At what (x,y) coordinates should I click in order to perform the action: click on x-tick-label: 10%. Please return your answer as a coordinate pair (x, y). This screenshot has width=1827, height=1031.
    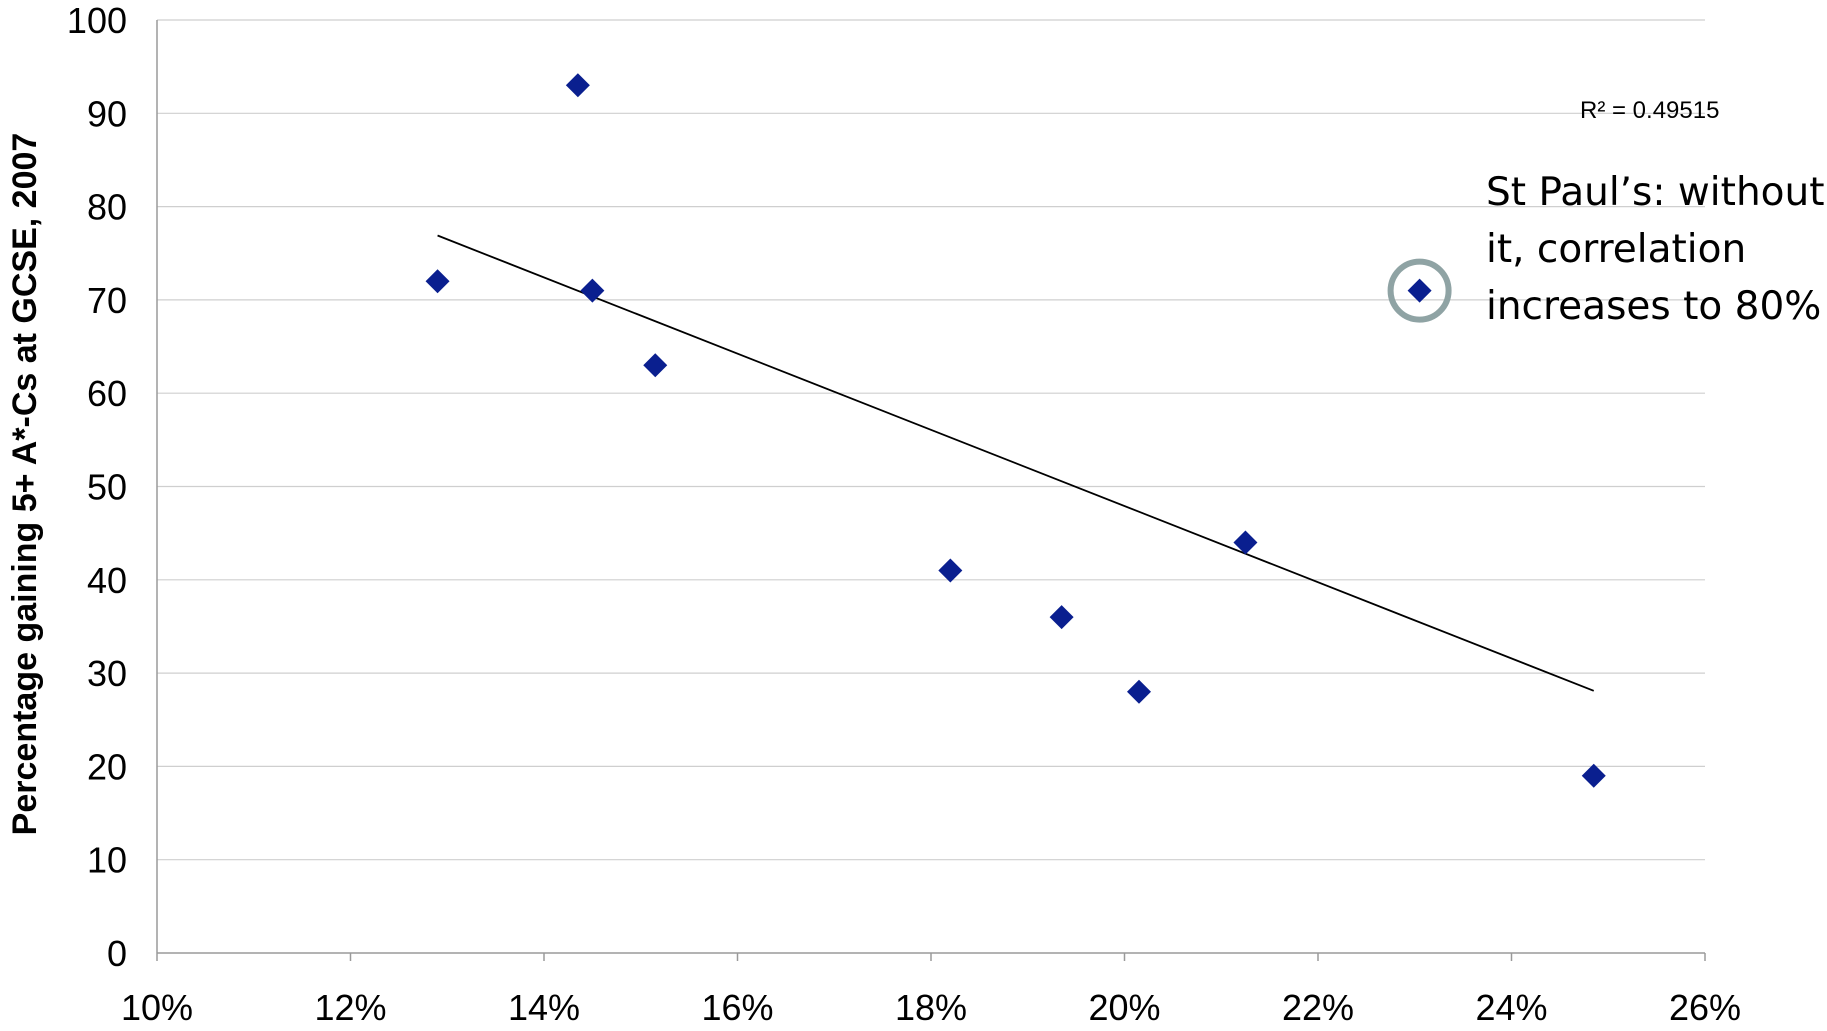
    Looking at the image, I should click on (157, 1006).